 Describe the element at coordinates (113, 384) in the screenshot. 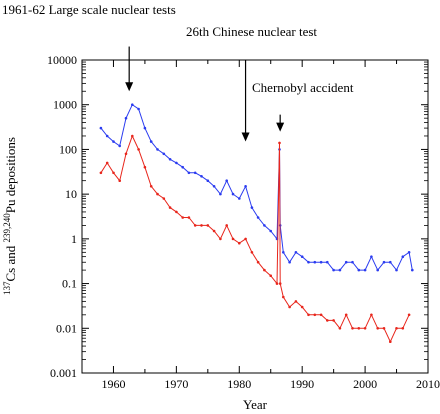

I see `x-tick-label: 1960` at that location.